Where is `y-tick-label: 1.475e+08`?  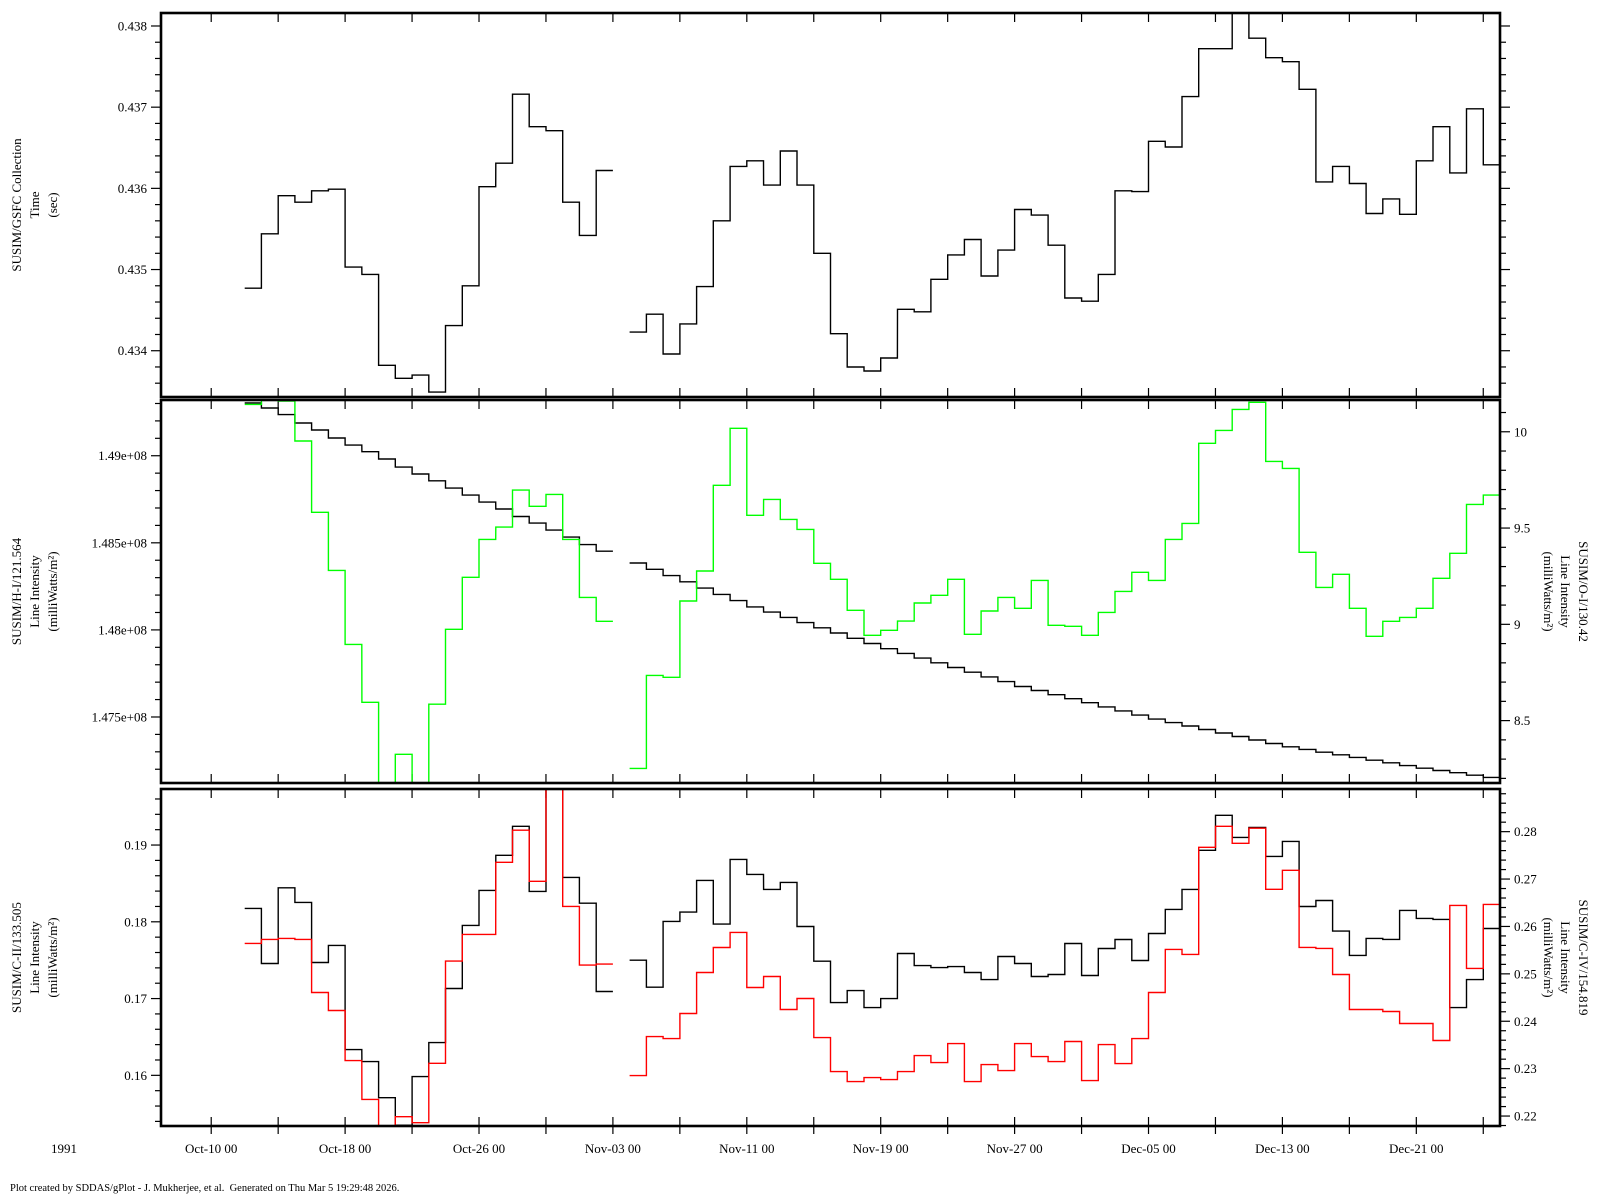
y-tick-label: 1.475e+08 is located at coordinates (119, 716).